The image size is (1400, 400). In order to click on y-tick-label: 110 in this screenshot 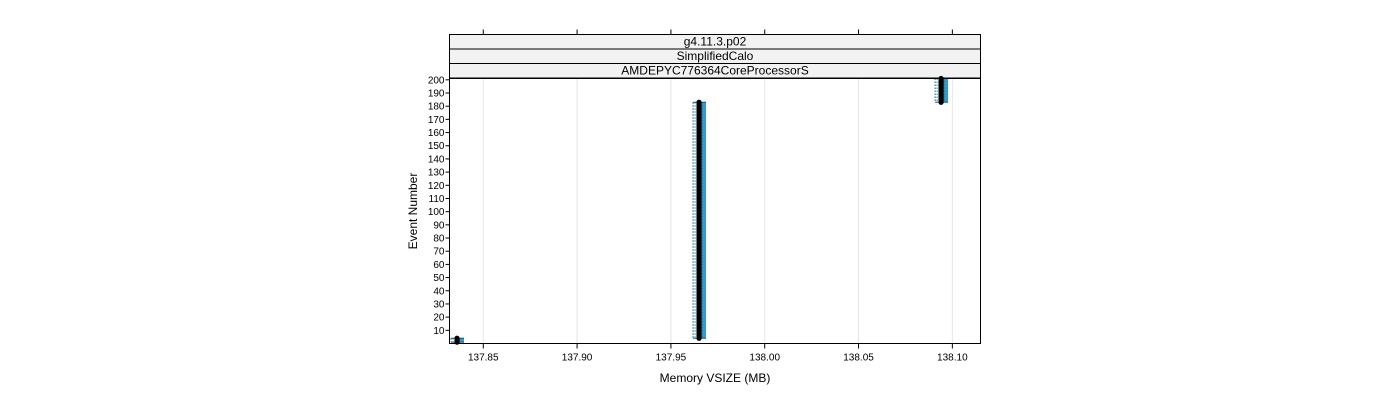, I will do `click(437, 199)`.